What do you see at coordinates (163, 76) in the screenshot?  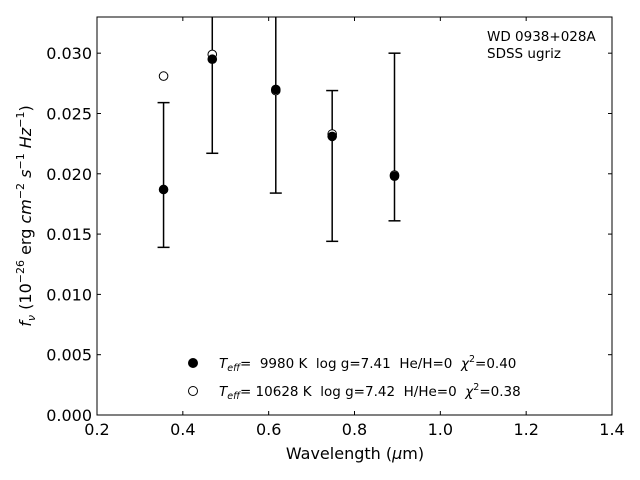 I see `model-point-open` at bounding box center [163, 76].